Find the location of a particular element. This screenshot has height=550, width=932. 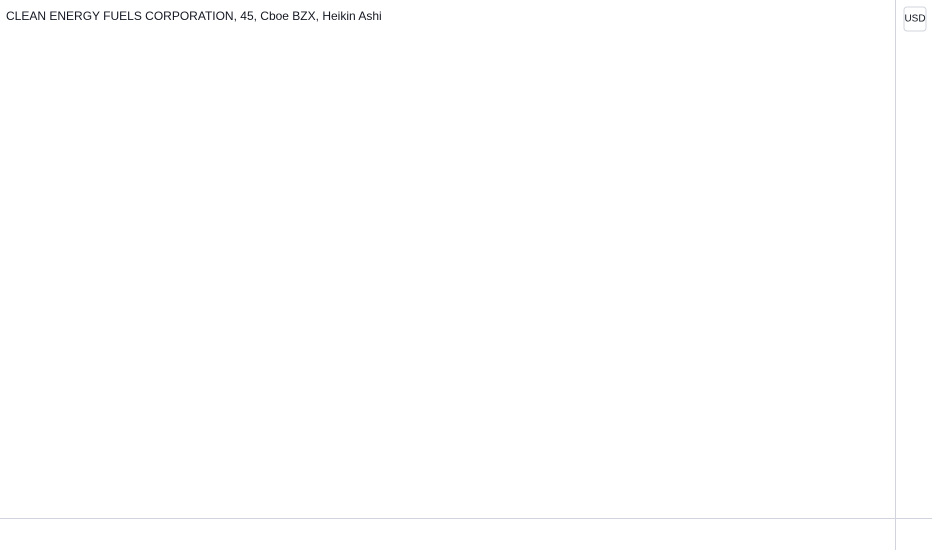

currency-box is located at coordinates (915, 19).